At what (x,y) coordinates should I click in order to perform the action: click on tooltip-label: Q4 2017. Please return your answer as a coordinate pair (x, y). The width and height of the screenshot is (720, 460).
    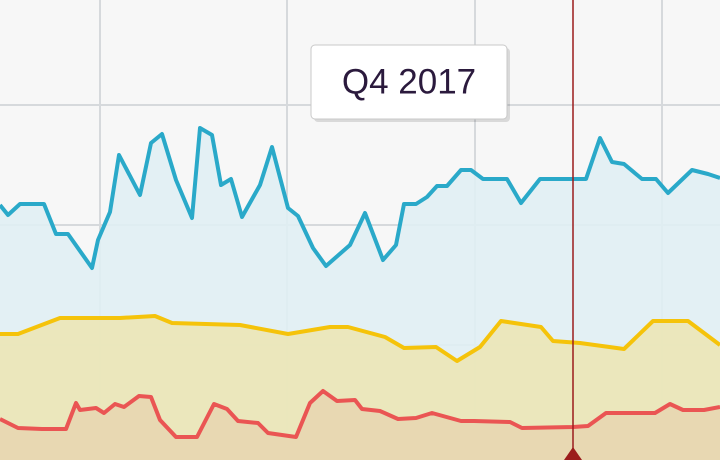
    Looking at the image, I should click on (409, 81).